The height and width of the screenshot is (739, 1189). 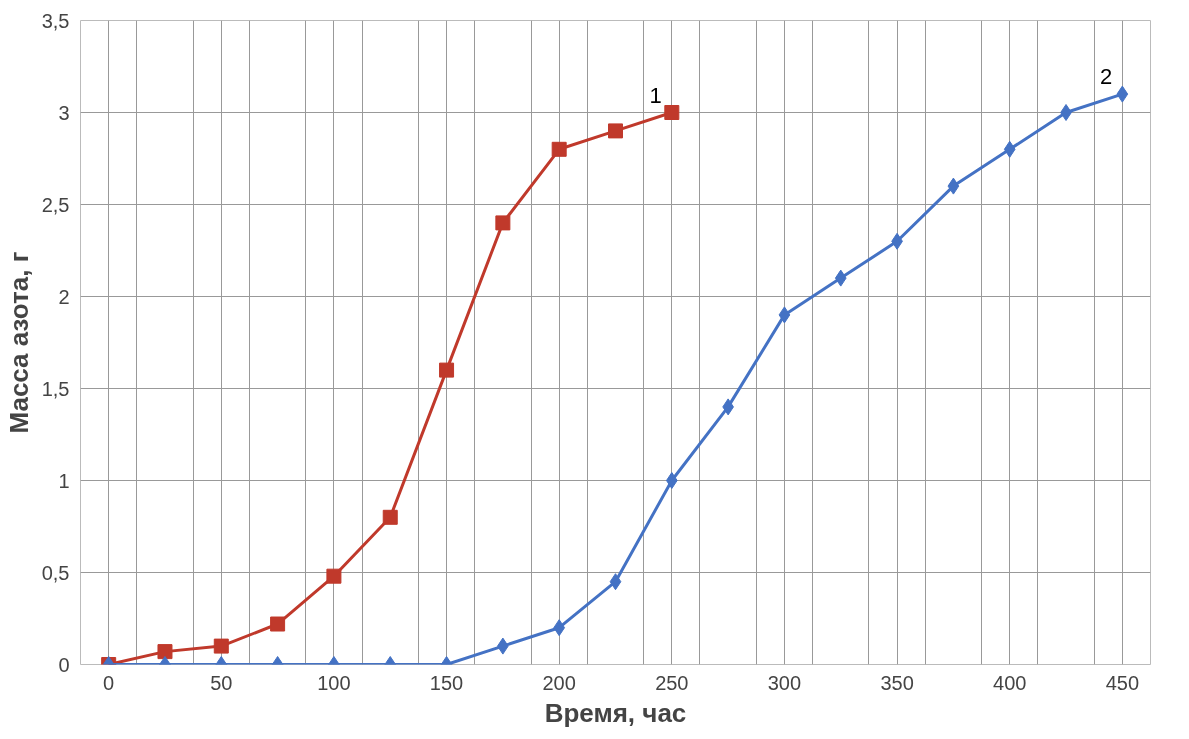 What do you see at coordinates (559, 682) in the screenshot?
I see `x-tick-label: 200` at bounding box center [559, 682].